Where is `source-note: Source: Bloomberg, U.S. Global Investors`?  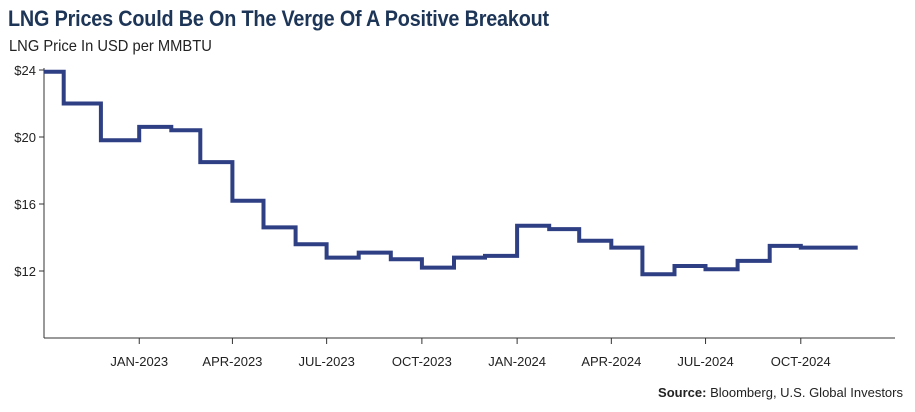
source-note: Source: Bloomberg, U.S. Global Investors is located at coordinates (780, 392).